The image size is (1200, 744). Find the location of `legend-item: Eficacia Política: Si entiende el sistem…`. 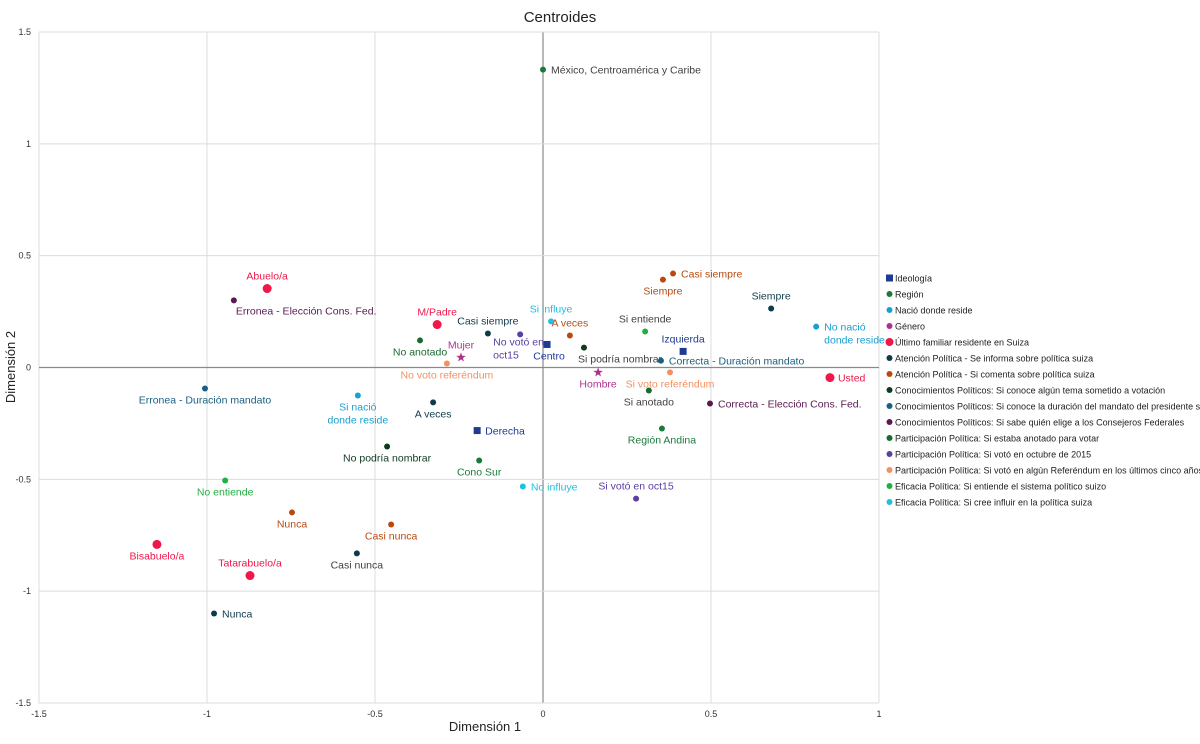

legend-item: Eficacia Política: Si entiende el sistem… is located at coordinates (997, 487).